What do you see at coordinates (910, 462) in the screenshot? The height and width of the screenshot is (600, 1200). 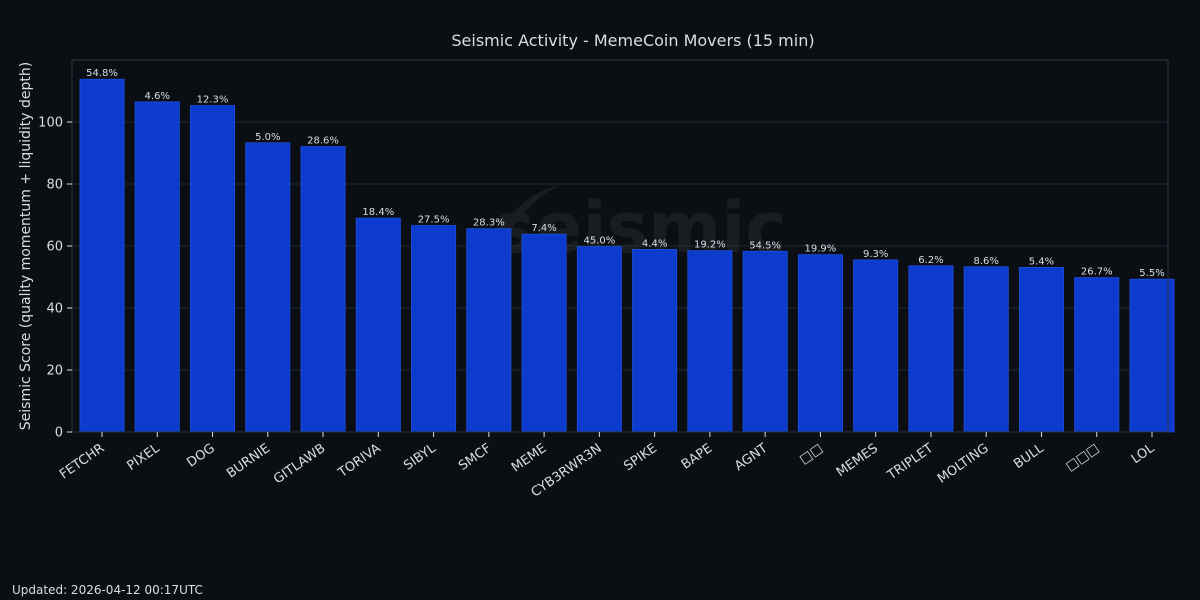 I see `x-tick-label: TRIPLET` at bounding box center [910, 462].